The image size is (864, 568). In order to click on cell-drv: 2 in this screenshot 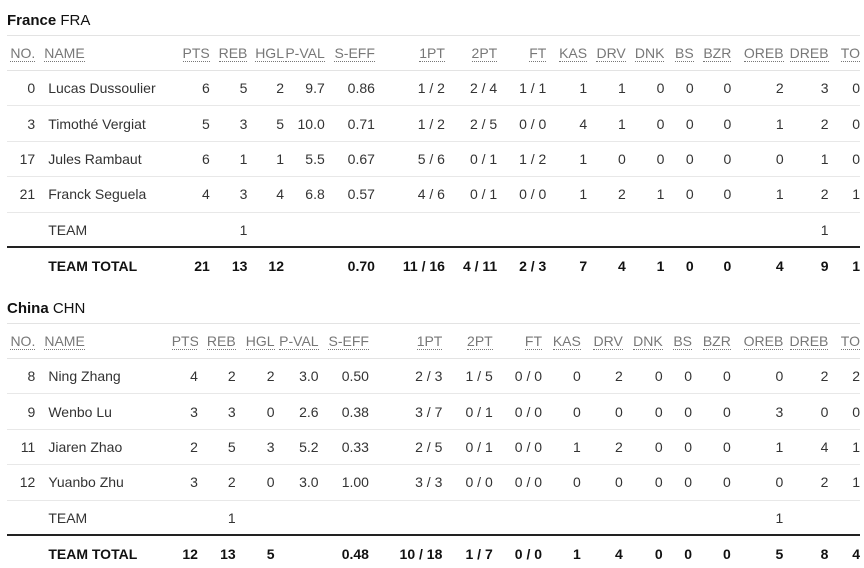, I will do `click(606, 194)`.